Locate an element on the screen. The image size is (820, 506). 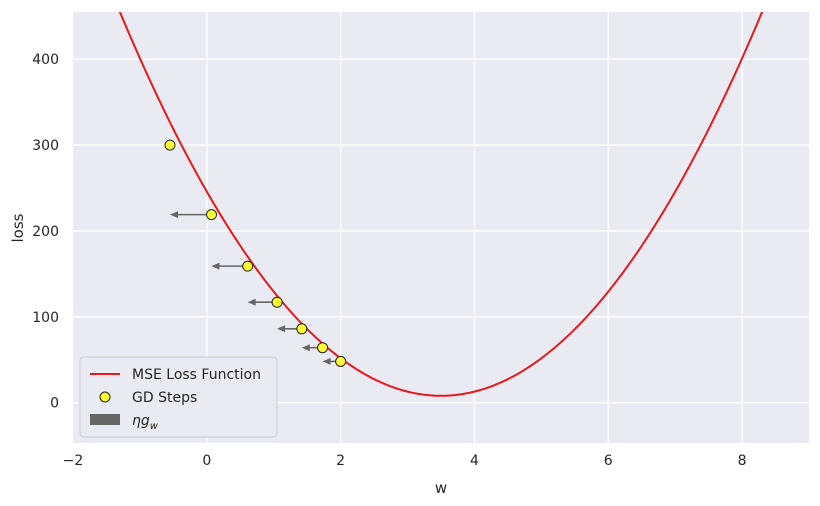
legend-marker-swatch is located at coordinates (105, 397).